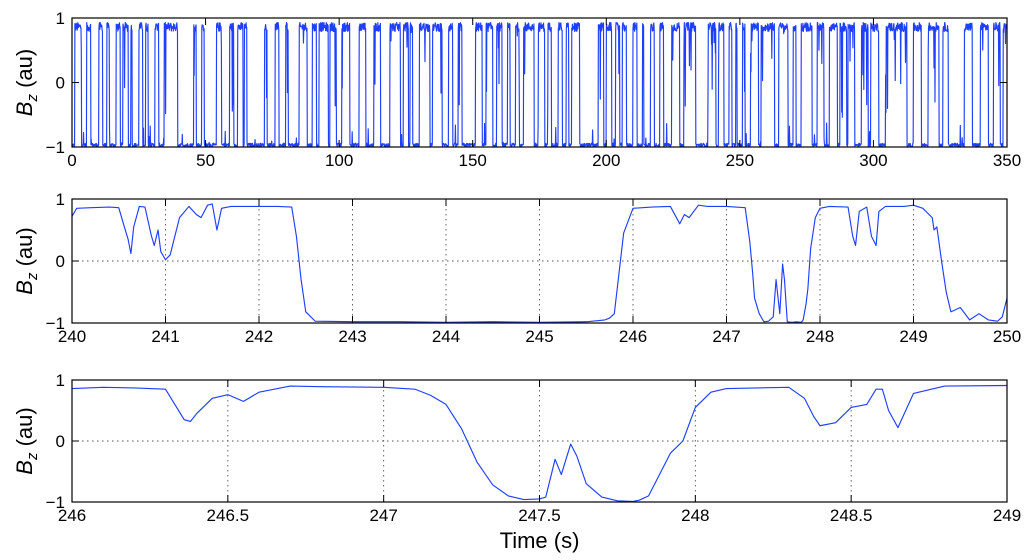 The width and height of the screenshot is (1034, 560). What do you see at coordinates (606, 160) in the screenshot?
I see `x-tick-label: 200` at bounding box center [606, 160].